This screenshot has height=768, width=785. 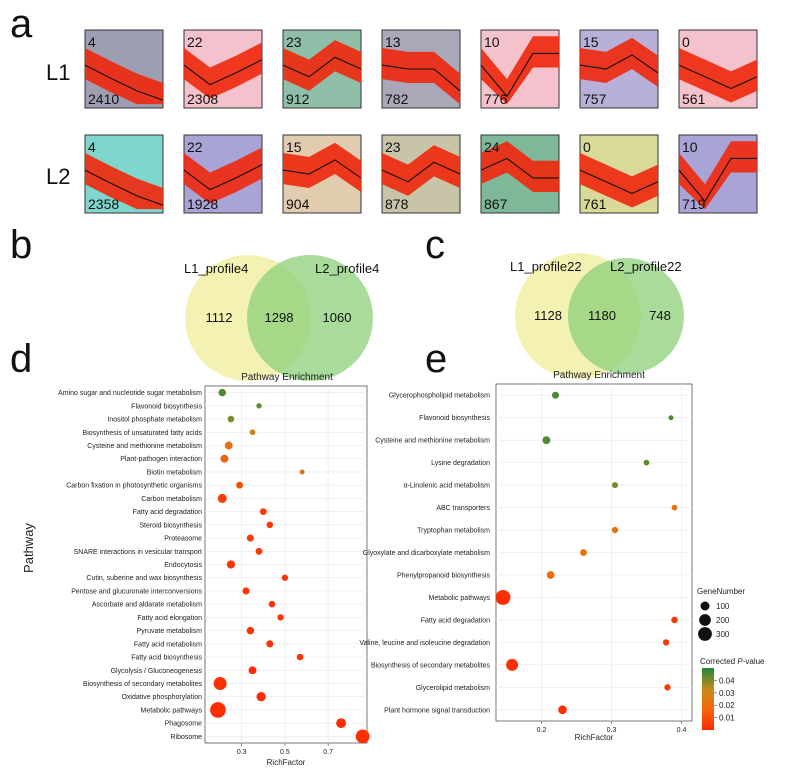 What do you see at coordinates (285, 752) in the screenshot?
I see `x-tick-label: 0.5` at bounding box center [285, 752].